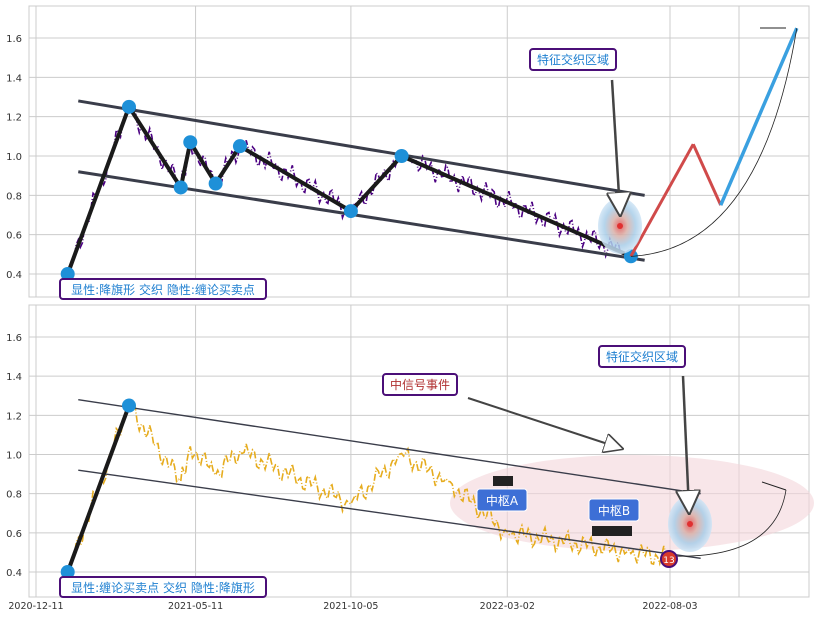 The image size is (816, 617). What do you see at coordinates (612, 531) in the screenshot?
I see `pivot-box-b` at bounding box center [612, 531].